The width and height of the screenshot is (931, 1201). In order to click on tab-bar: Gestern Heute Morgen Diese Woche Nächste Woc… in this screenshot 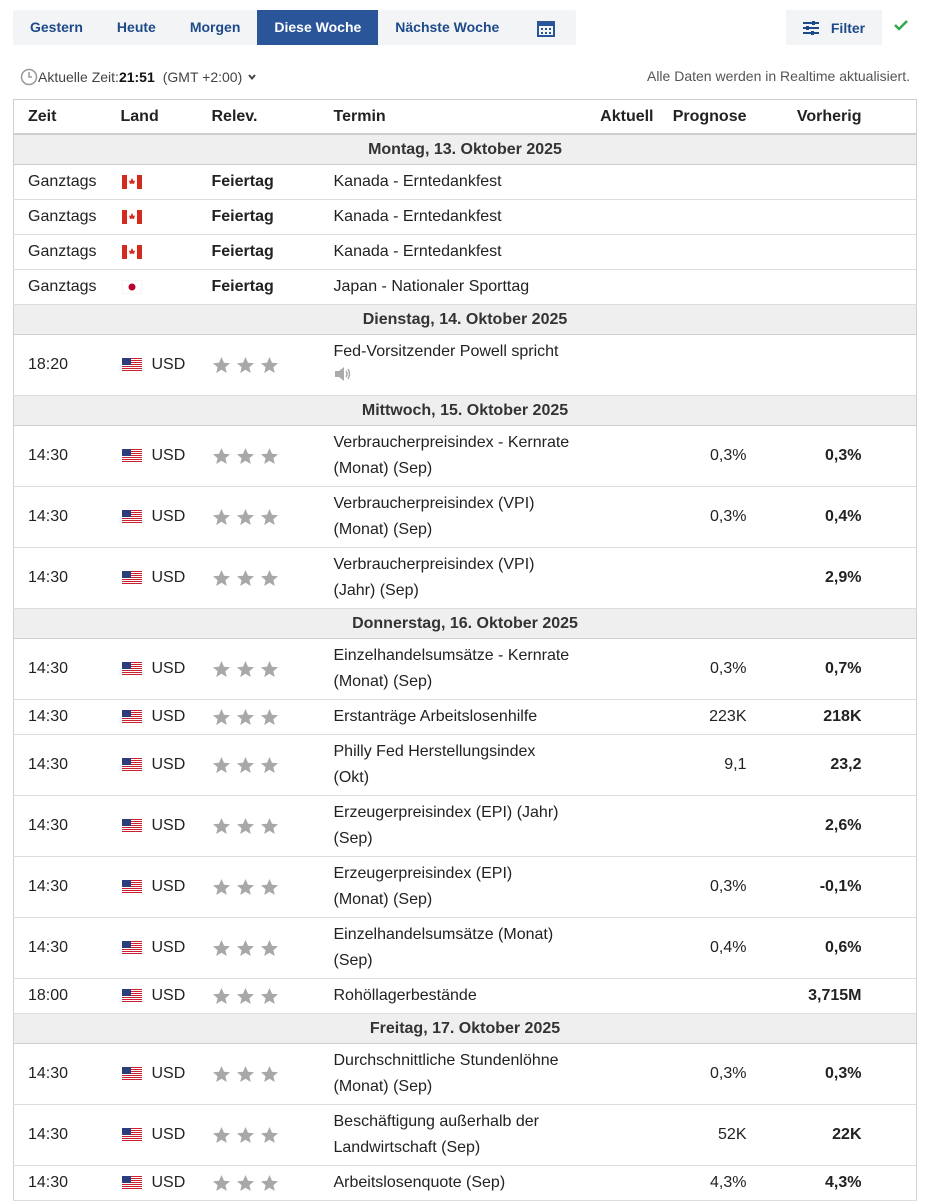, I will do `click(295, 27)`.